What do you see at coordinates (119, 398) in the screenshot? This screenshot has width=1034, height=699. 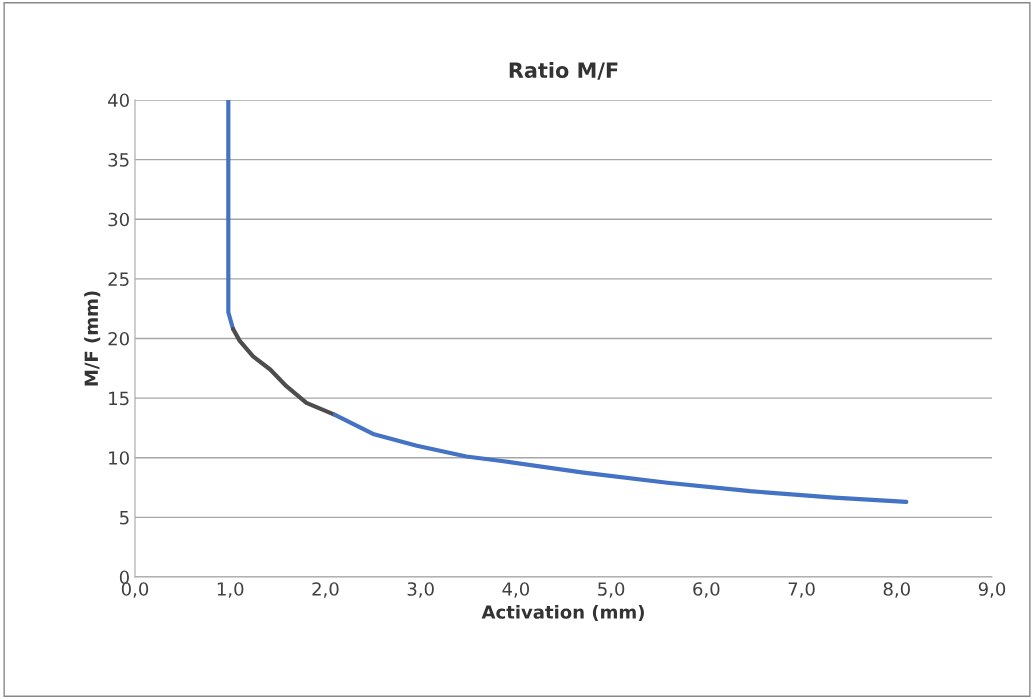 I see `y-tick-label: 15` at bounding box center [119, 398].